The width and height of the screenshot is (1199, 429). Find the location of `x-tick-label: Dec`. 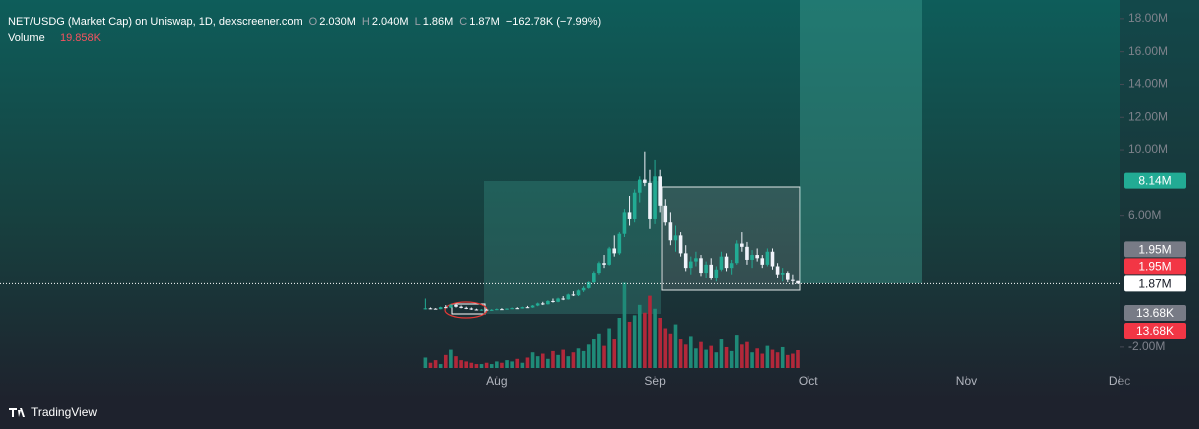

x-tick-label: Dec is located at coordinates (1119, 381).